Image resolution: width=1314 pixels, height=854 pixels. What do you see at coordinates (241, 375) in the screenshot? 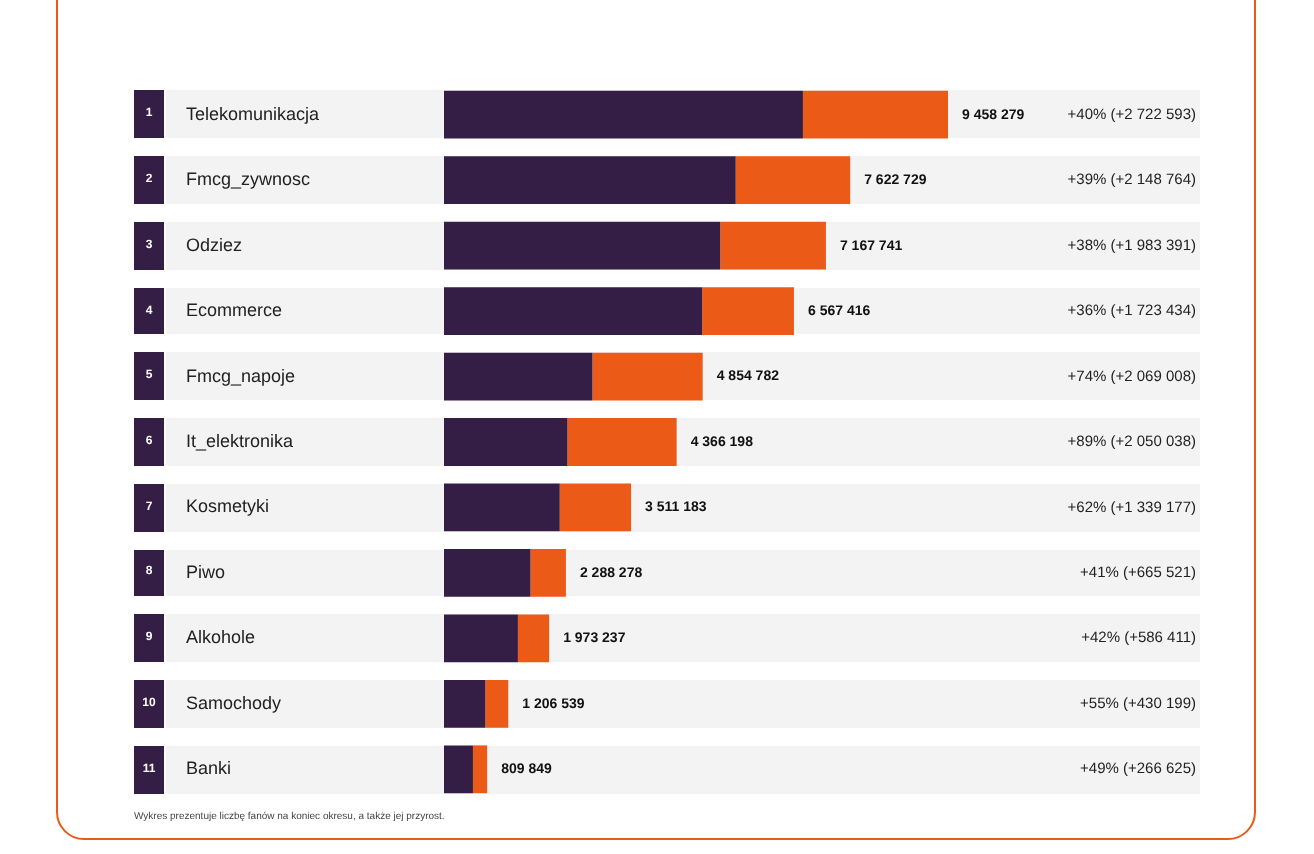
I see `y-tick-label: Fmcg_napoje` at bounding box center [241, 375].